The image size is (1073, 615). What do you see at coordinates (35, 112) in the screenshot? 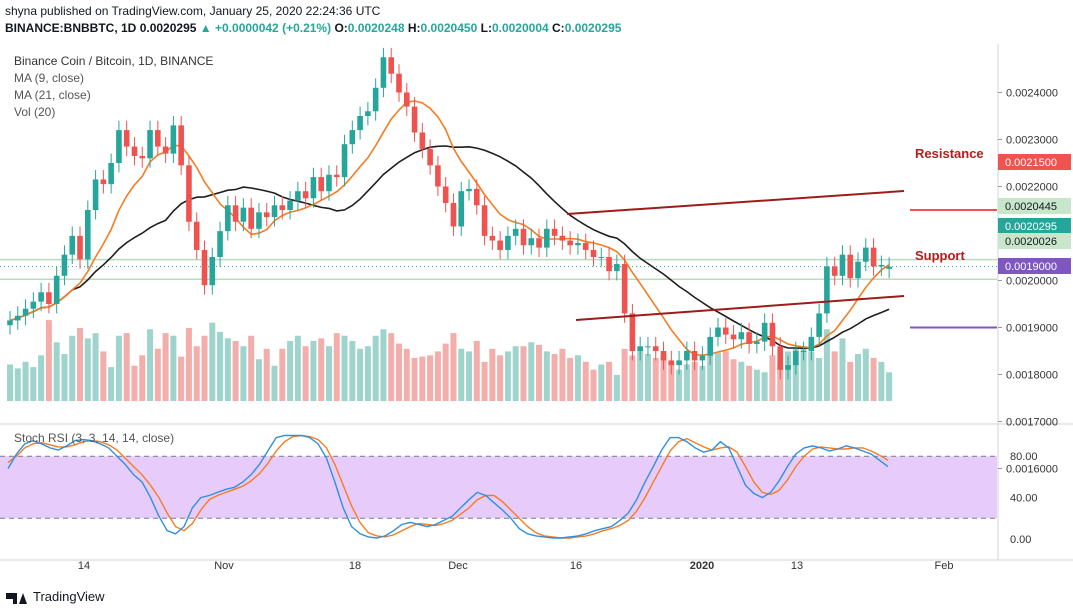
I see `legend-volume: Vol (20)` at bounding box center [35, 112].